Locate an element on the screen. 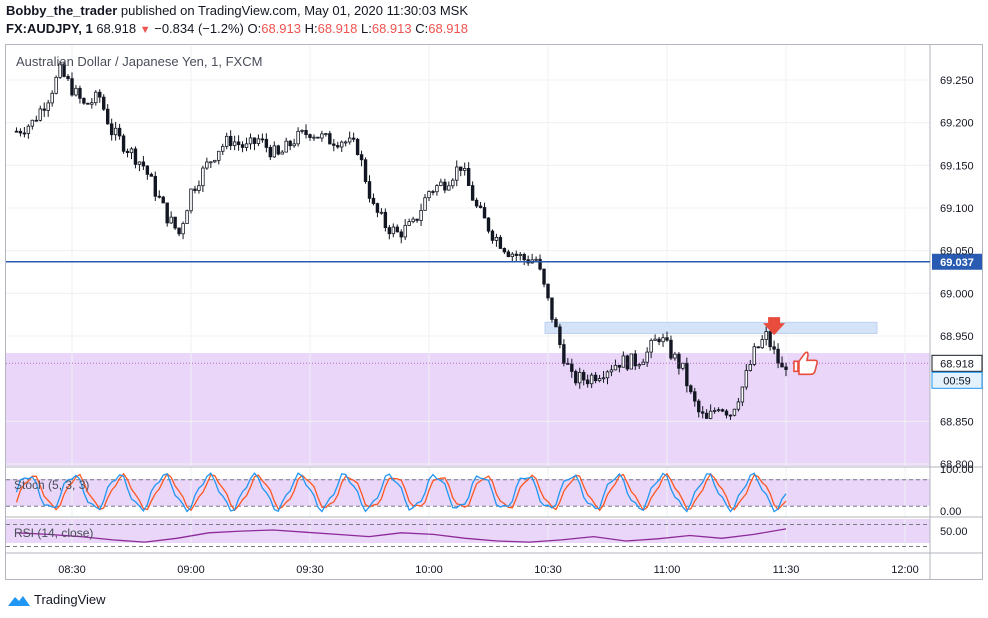 Image resolution: width=988 pixels, height=618 pixels. author-name: Bobby_the_trader is located at coordinates (62, 10).